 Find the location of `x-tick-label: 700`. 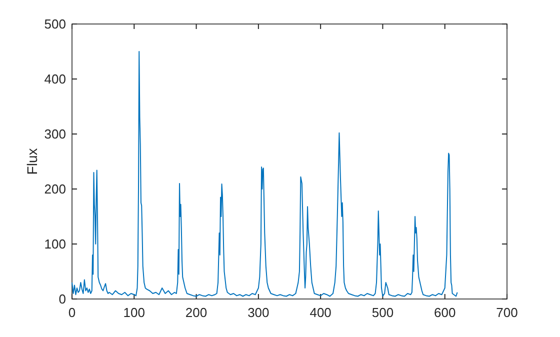

x-tick-label: 700 is located at coordinates (507, 312).